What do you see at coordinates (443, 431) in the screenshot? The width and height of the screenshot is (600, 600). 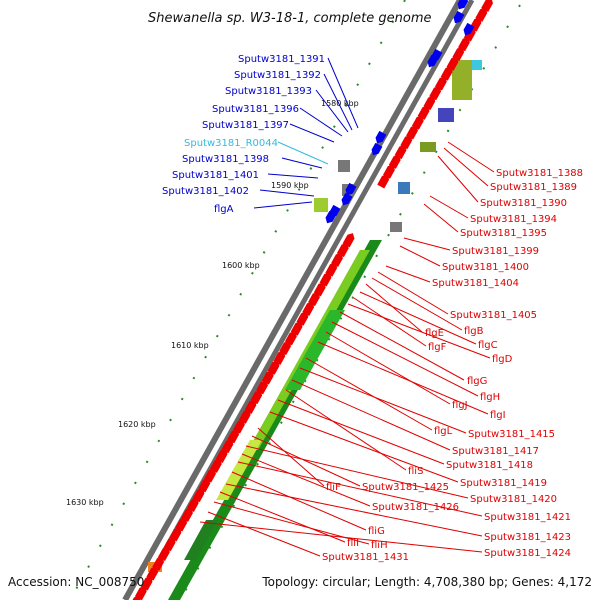 I see `reverse-gene-label: flgL` at bounding box center [443, 431].